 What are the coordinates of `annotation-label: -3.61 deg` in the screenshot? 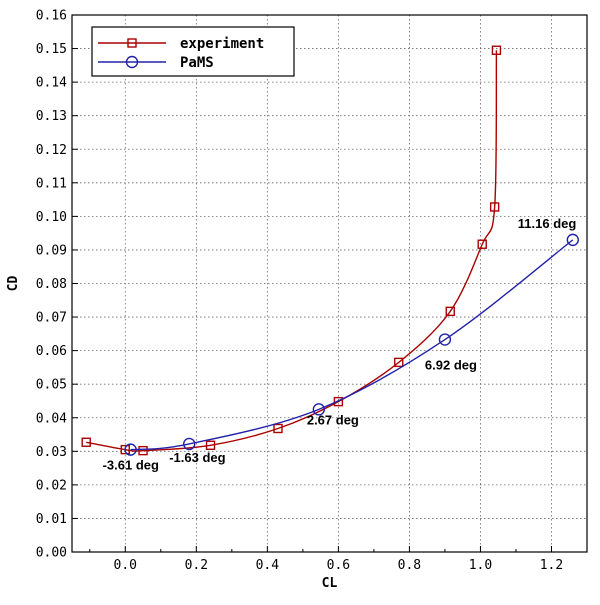 It's located at (131, 465).